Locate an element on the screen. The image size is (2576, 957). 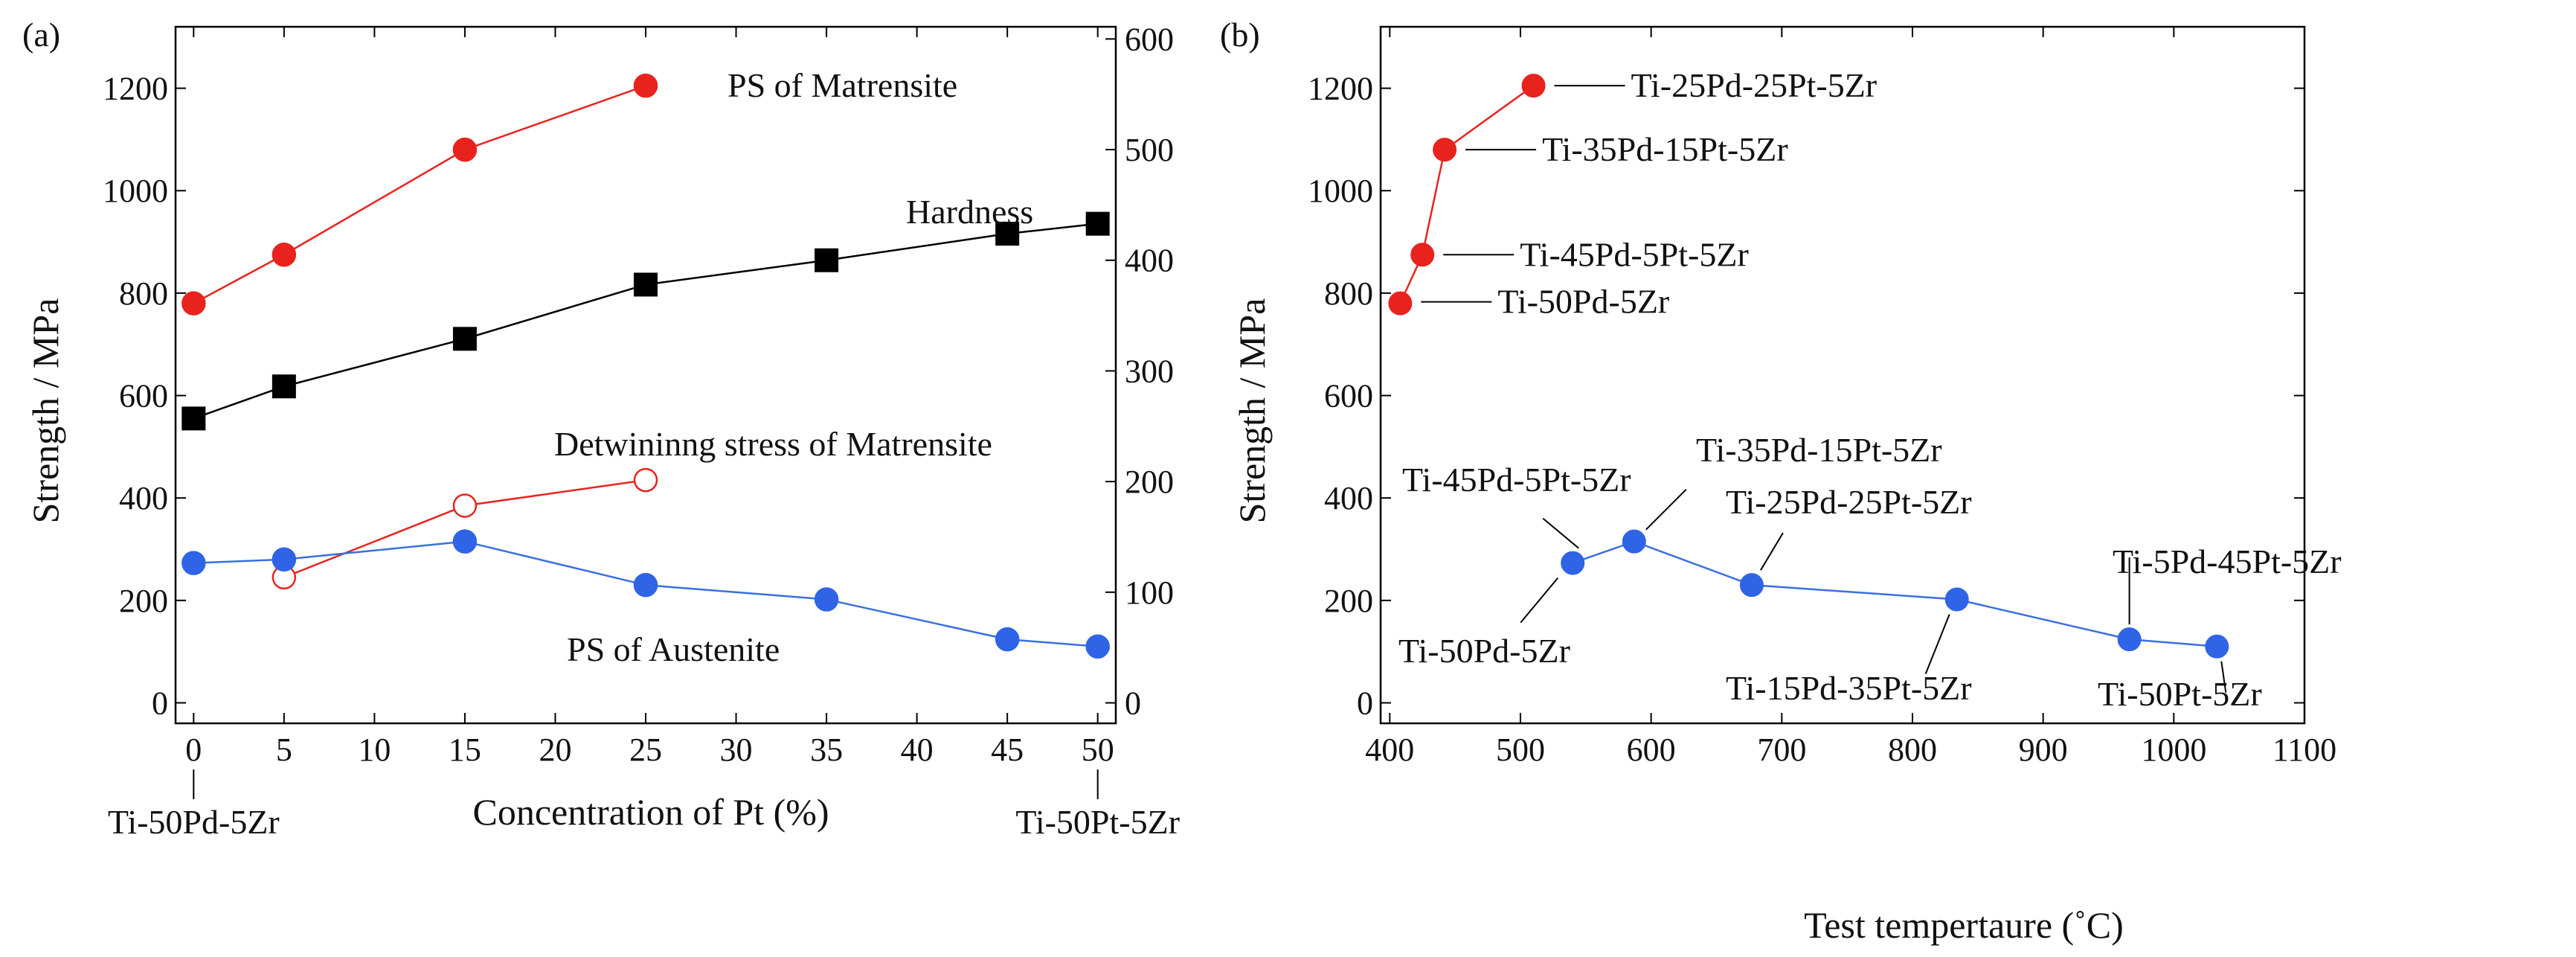
panel-a-y2-tick-label: 500 is located at coordinates (1149, 150).